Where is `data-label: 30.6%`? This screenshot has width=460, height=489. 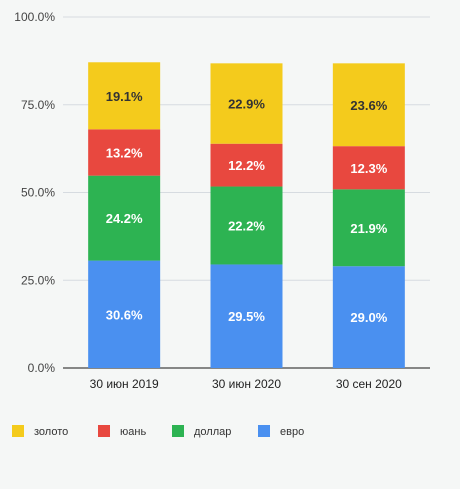
data-label: 30.6% is located at coordinates (124, 314).